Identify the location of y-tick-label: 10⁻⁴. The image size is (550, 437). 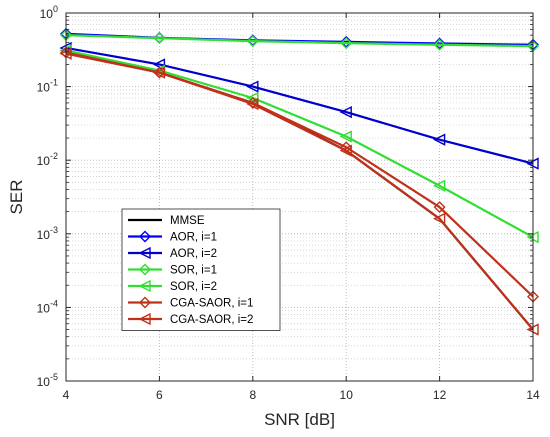
(47, 306).